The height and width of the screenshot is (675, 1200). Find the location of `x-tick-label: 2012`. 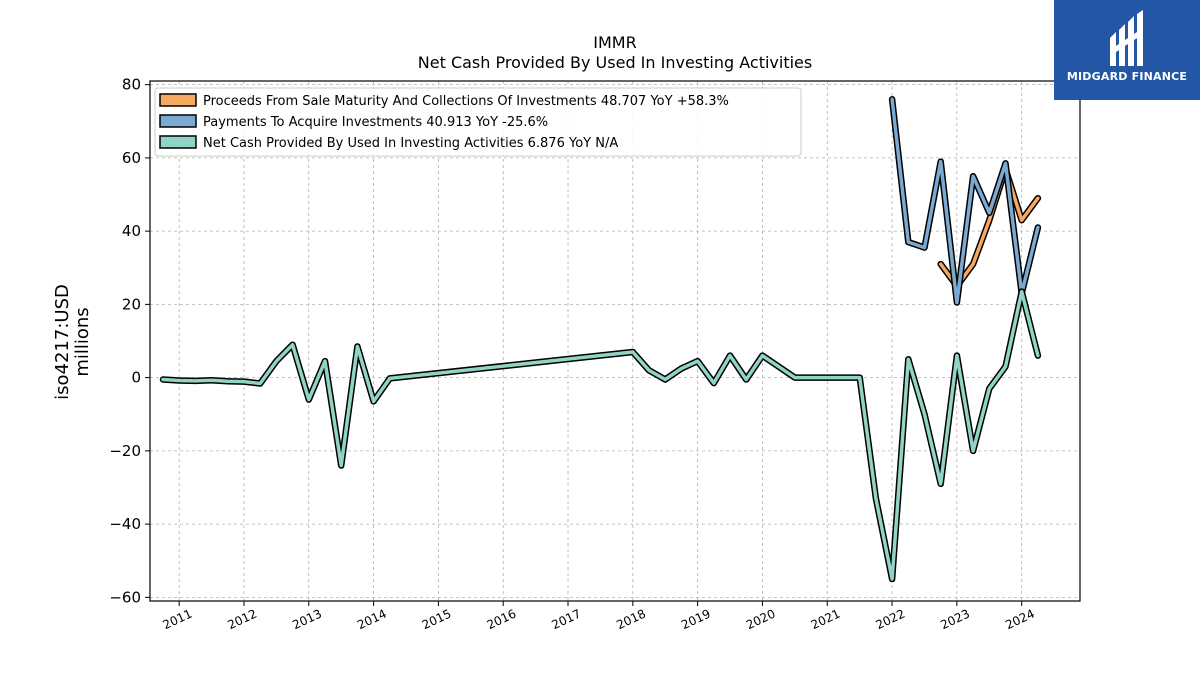

x-tick-label: 2012 is located at coordinates (242, 620).